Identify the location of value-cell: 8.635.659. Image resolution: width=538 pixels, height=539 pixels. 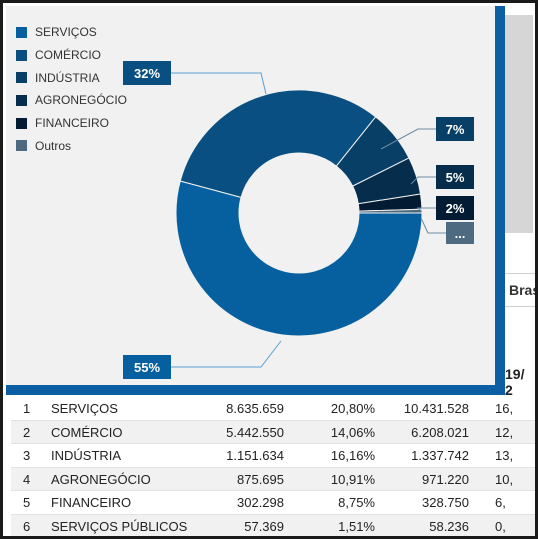
(255, 408).